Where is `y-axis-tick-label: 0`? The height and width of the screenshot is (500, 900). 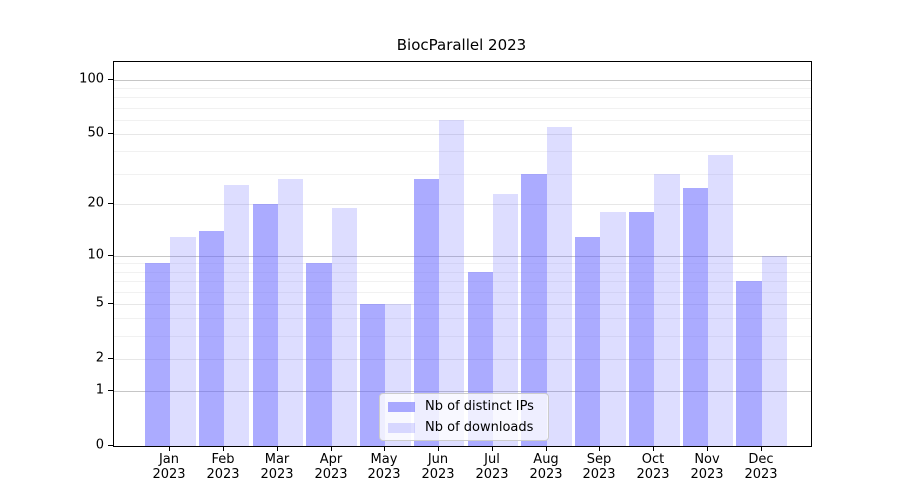
y-axis-tick-label: 0 is located at coordinates (99, 445).